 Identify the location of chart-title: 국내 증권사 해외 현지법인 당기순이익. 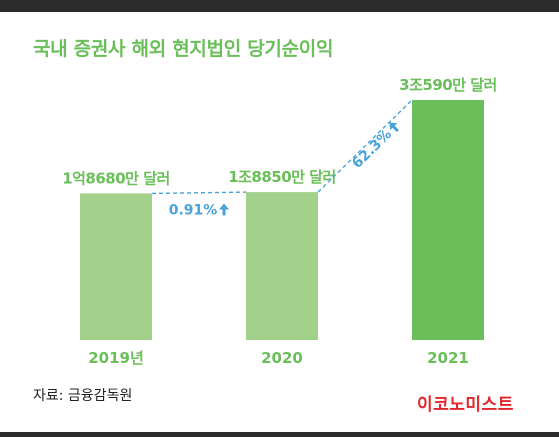
(183, 49).